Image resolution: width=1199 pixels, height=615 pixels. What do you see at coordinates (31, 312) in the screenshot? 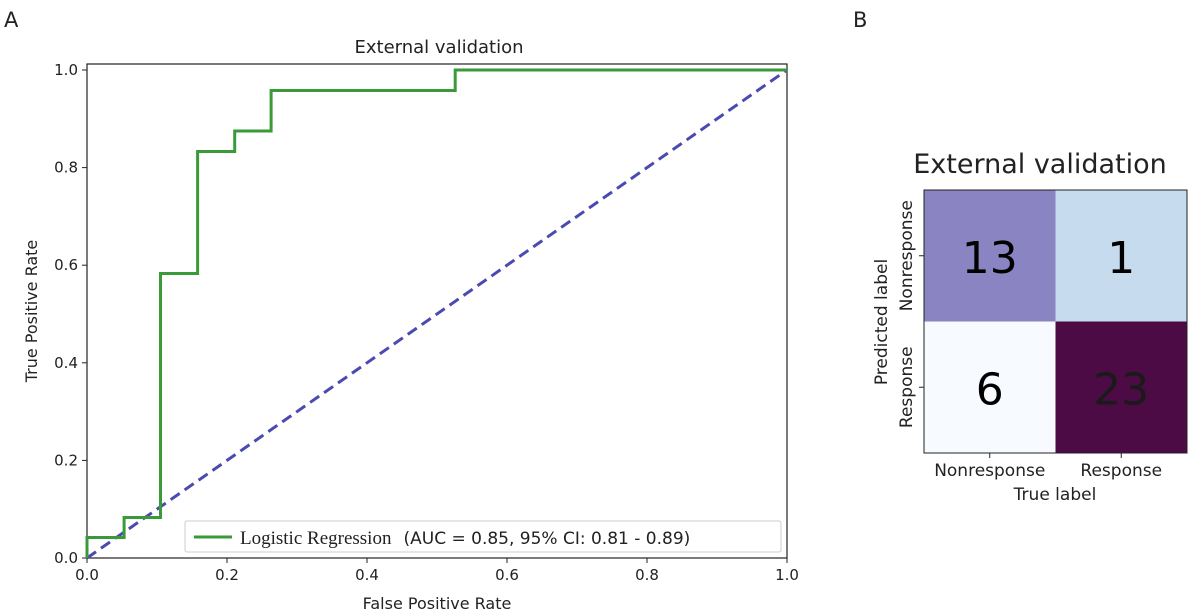
I see `roc-y-label: True Positive Rate` at bounding box center [31, 312].